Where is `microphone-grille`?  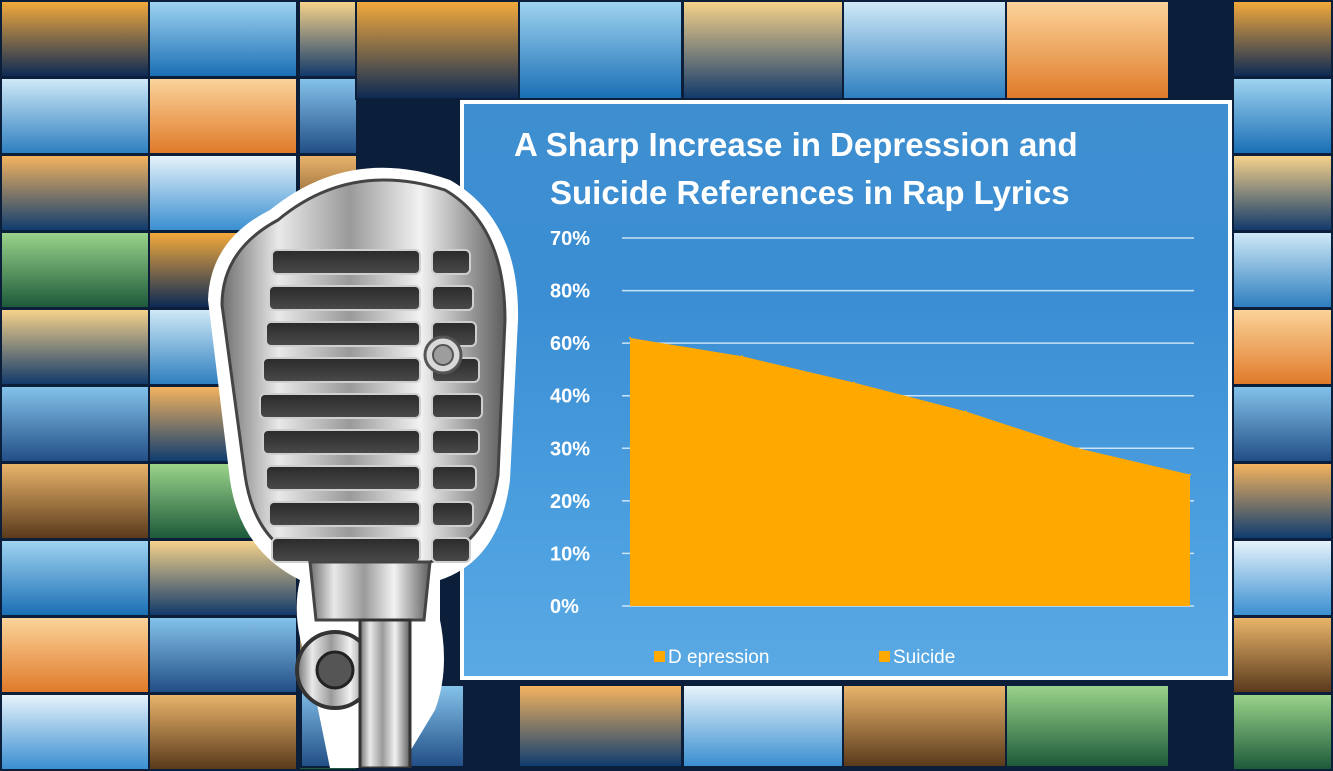 microphone-grille is located at coordinates (371, 406).